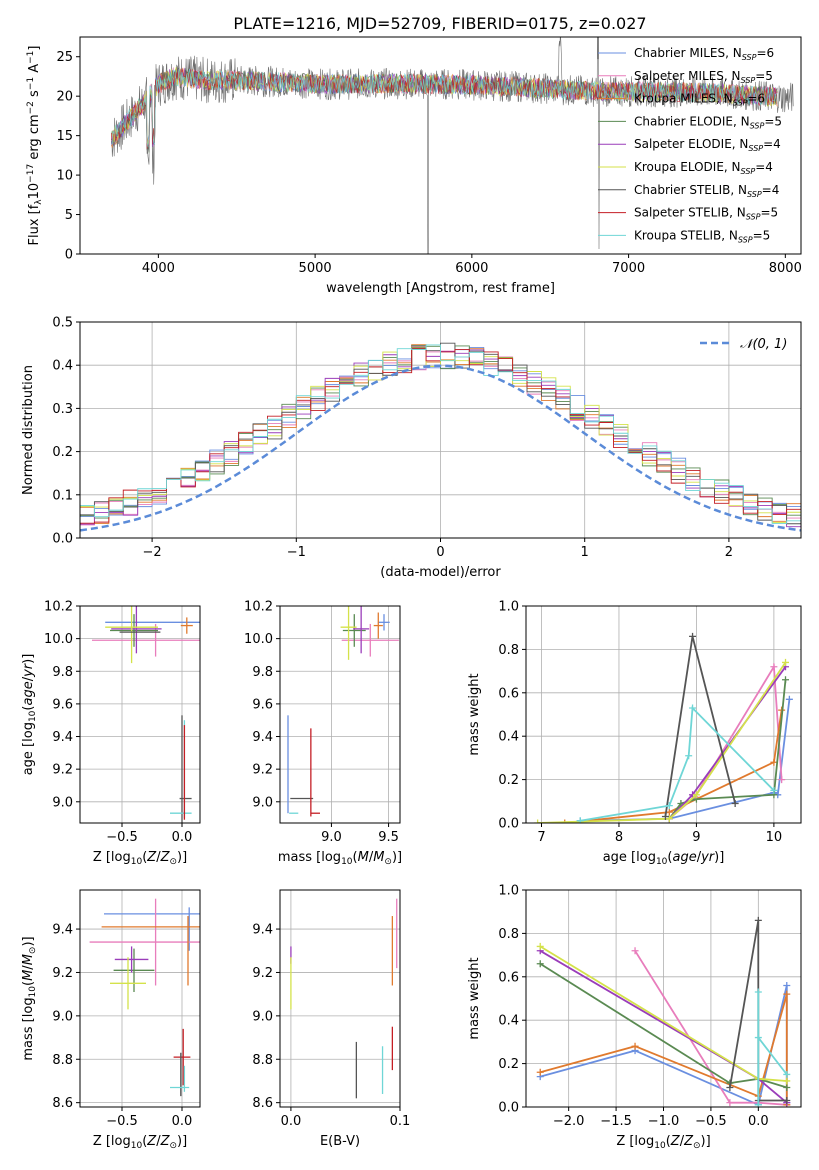 The height and width of the screenshot is (1170, 819). What do you see at coordinates (683, 99) in the screenshot?
I see `text-part: Kroupa MILES, N` at bounding box center [683, 99].